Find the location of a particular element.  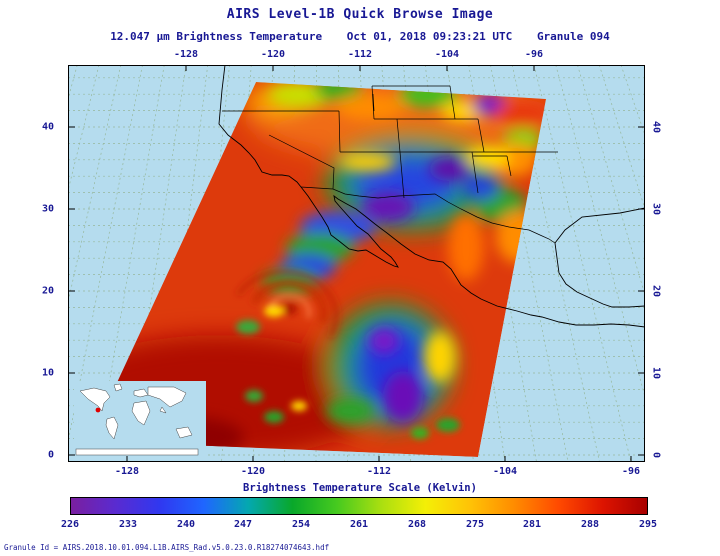

lat-tick-right-3: 10 is located at coordinates (656, 373).